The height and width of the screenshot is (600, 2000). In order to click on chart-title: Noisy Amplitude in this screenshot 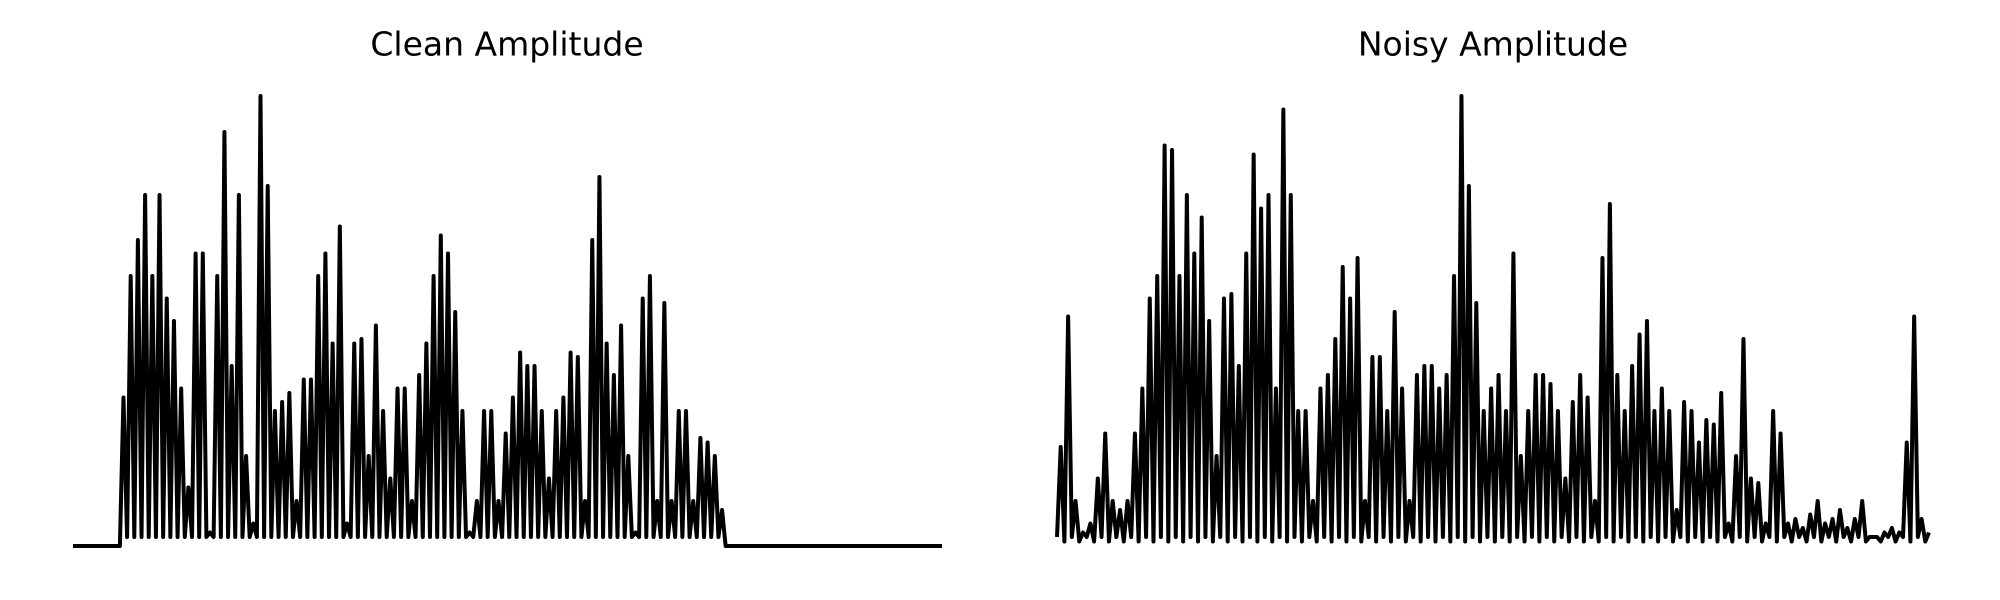, I will do `click(1493, 44)`.